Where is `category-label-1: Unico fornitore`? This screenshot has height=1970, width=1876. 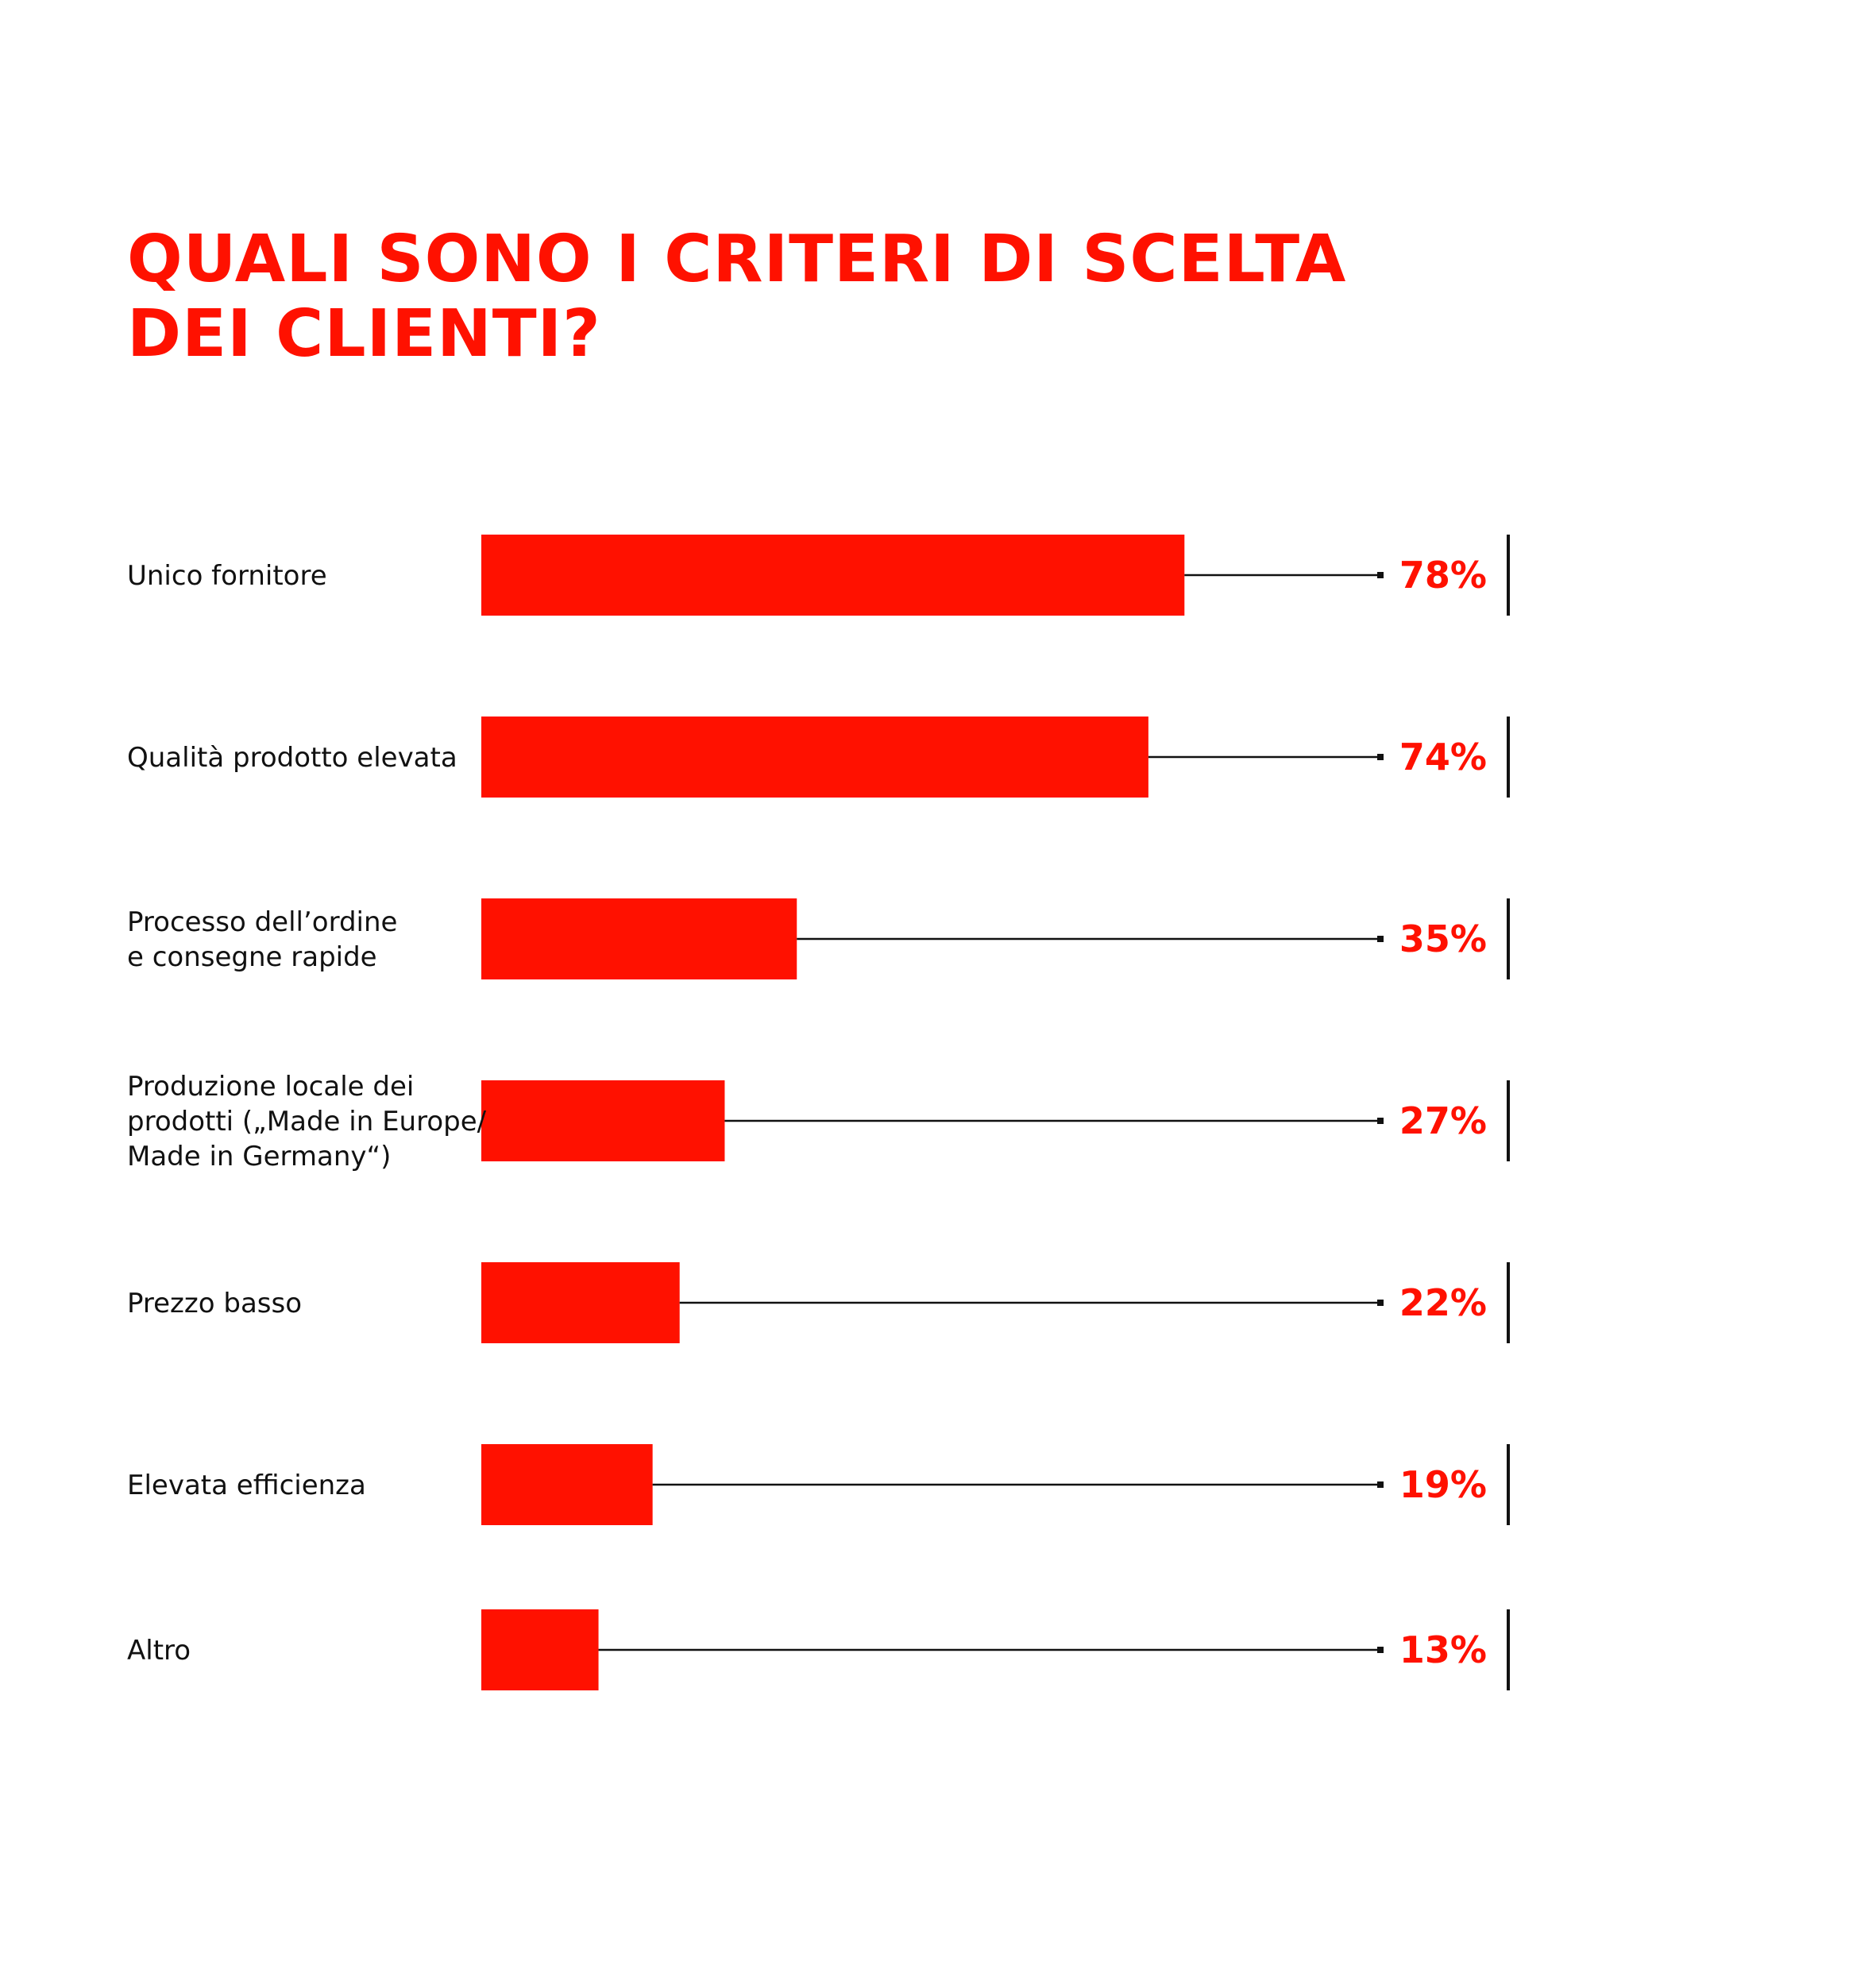
category-label-1: Unico fornitore is located at coordinates (227, 576).